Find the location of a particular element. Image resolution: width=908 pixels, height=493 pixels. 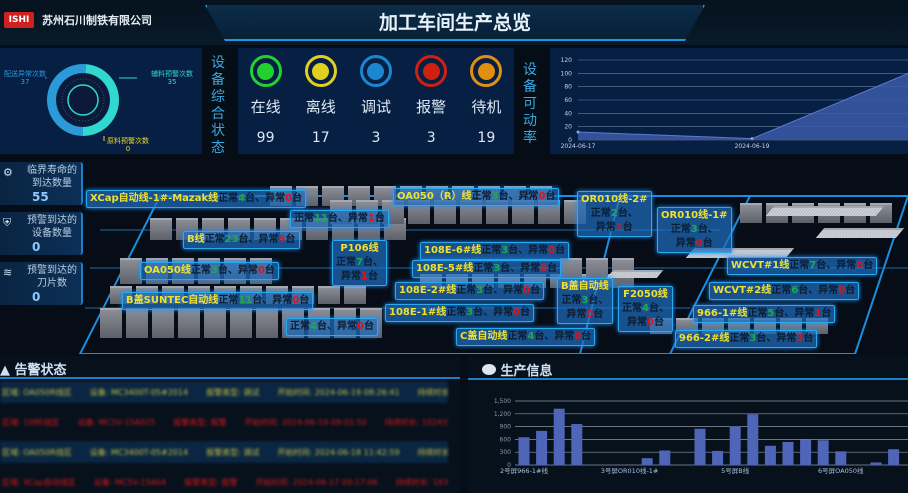

donut-ring is located at coordinates (83, 100).